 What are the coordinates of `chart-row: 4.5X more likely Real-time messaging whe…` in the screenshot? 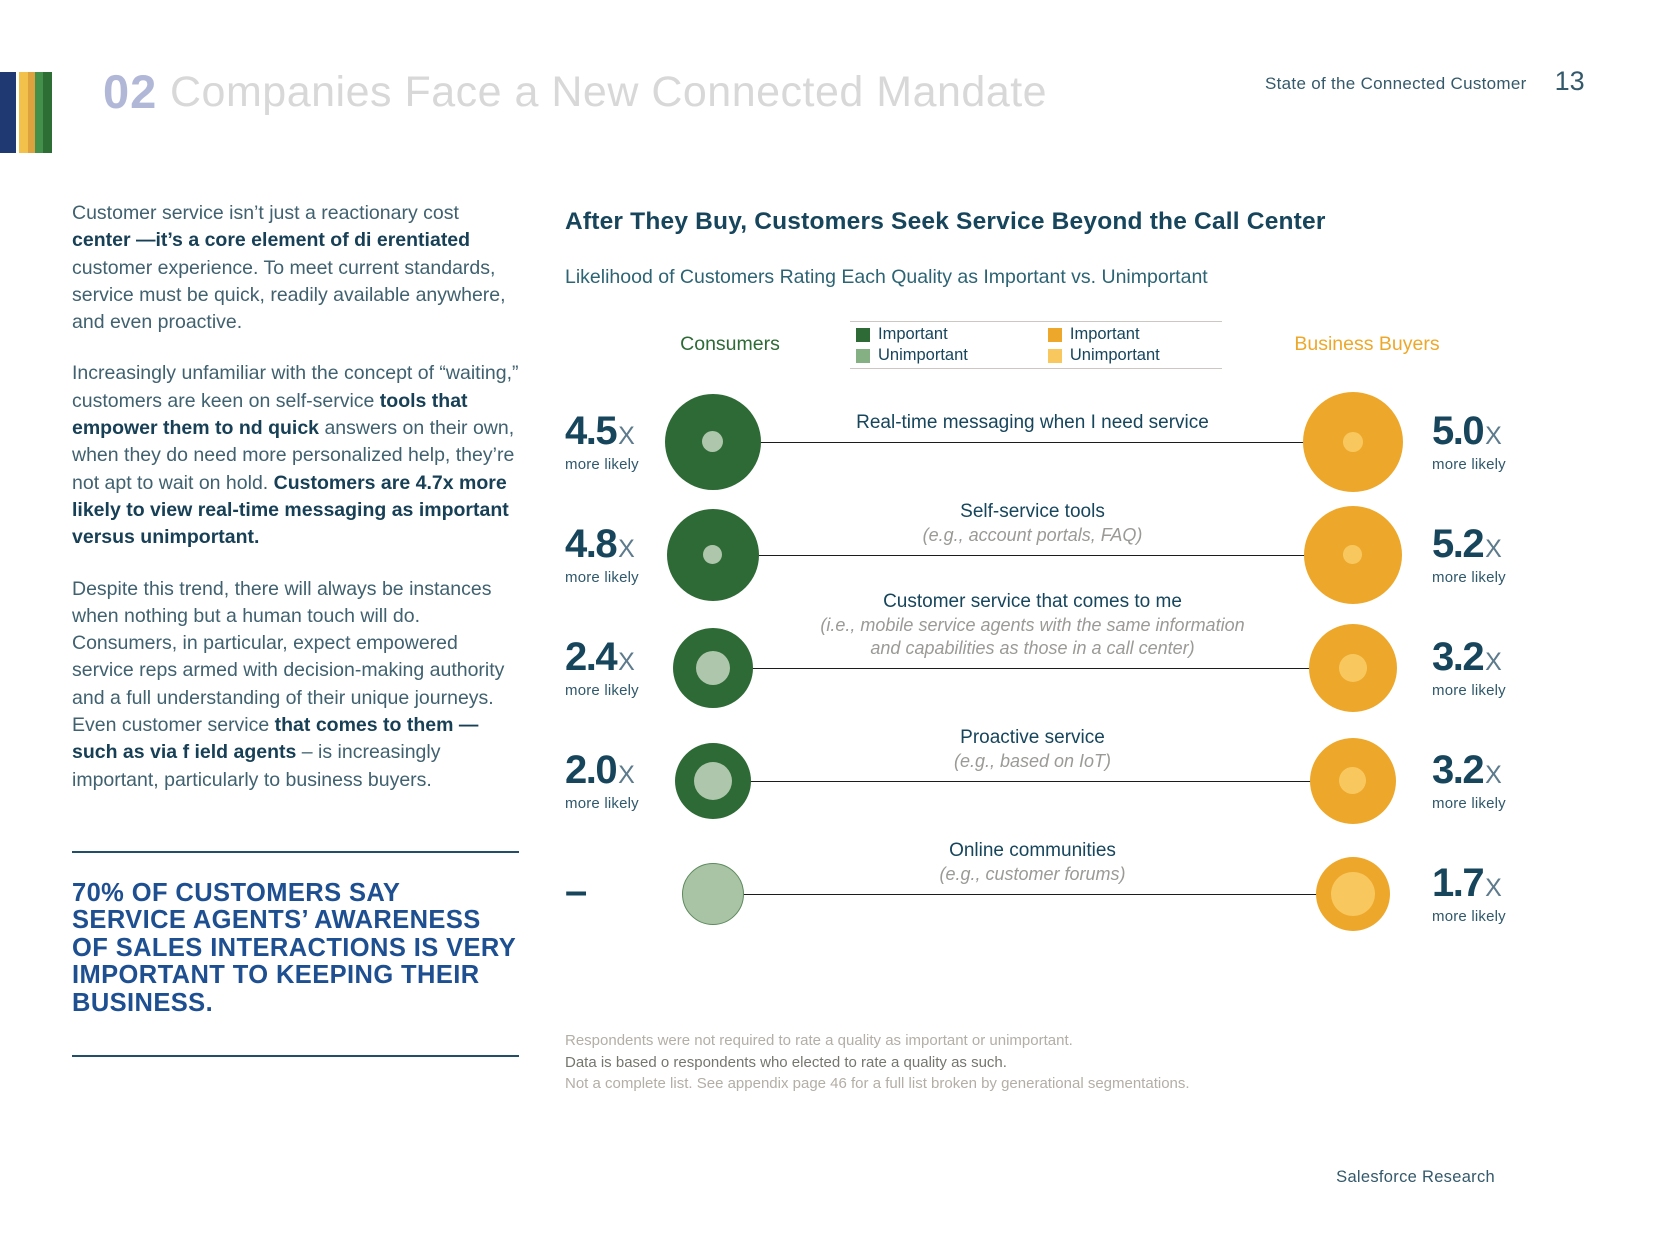 It's located at (1082, 441).